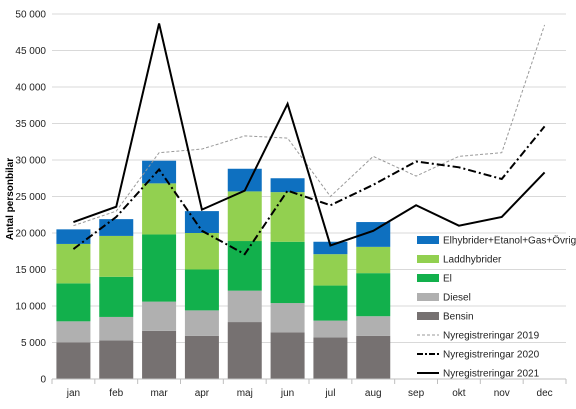  What do you see at coordinates (502, 393) in the screenshot?
I see `x-tick-label: nov` at bounding box center [502, 393].